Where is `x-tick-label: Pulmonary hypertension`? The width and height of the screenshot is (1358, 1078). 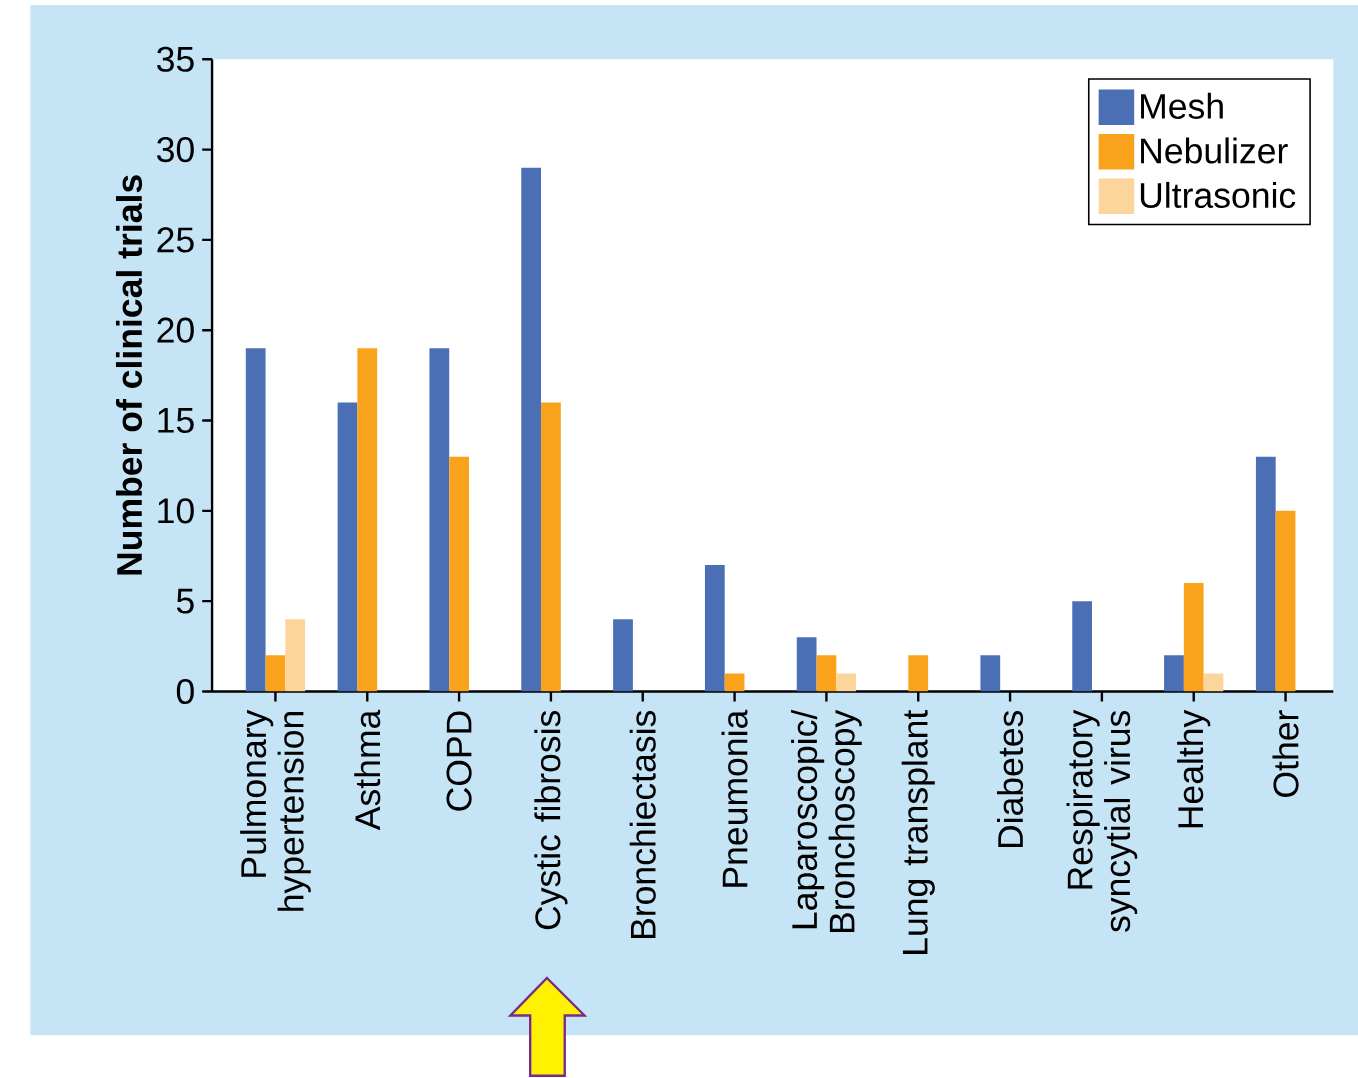
x-tick-label: Pulmonary hypertension is located at coordinates (275, 810).